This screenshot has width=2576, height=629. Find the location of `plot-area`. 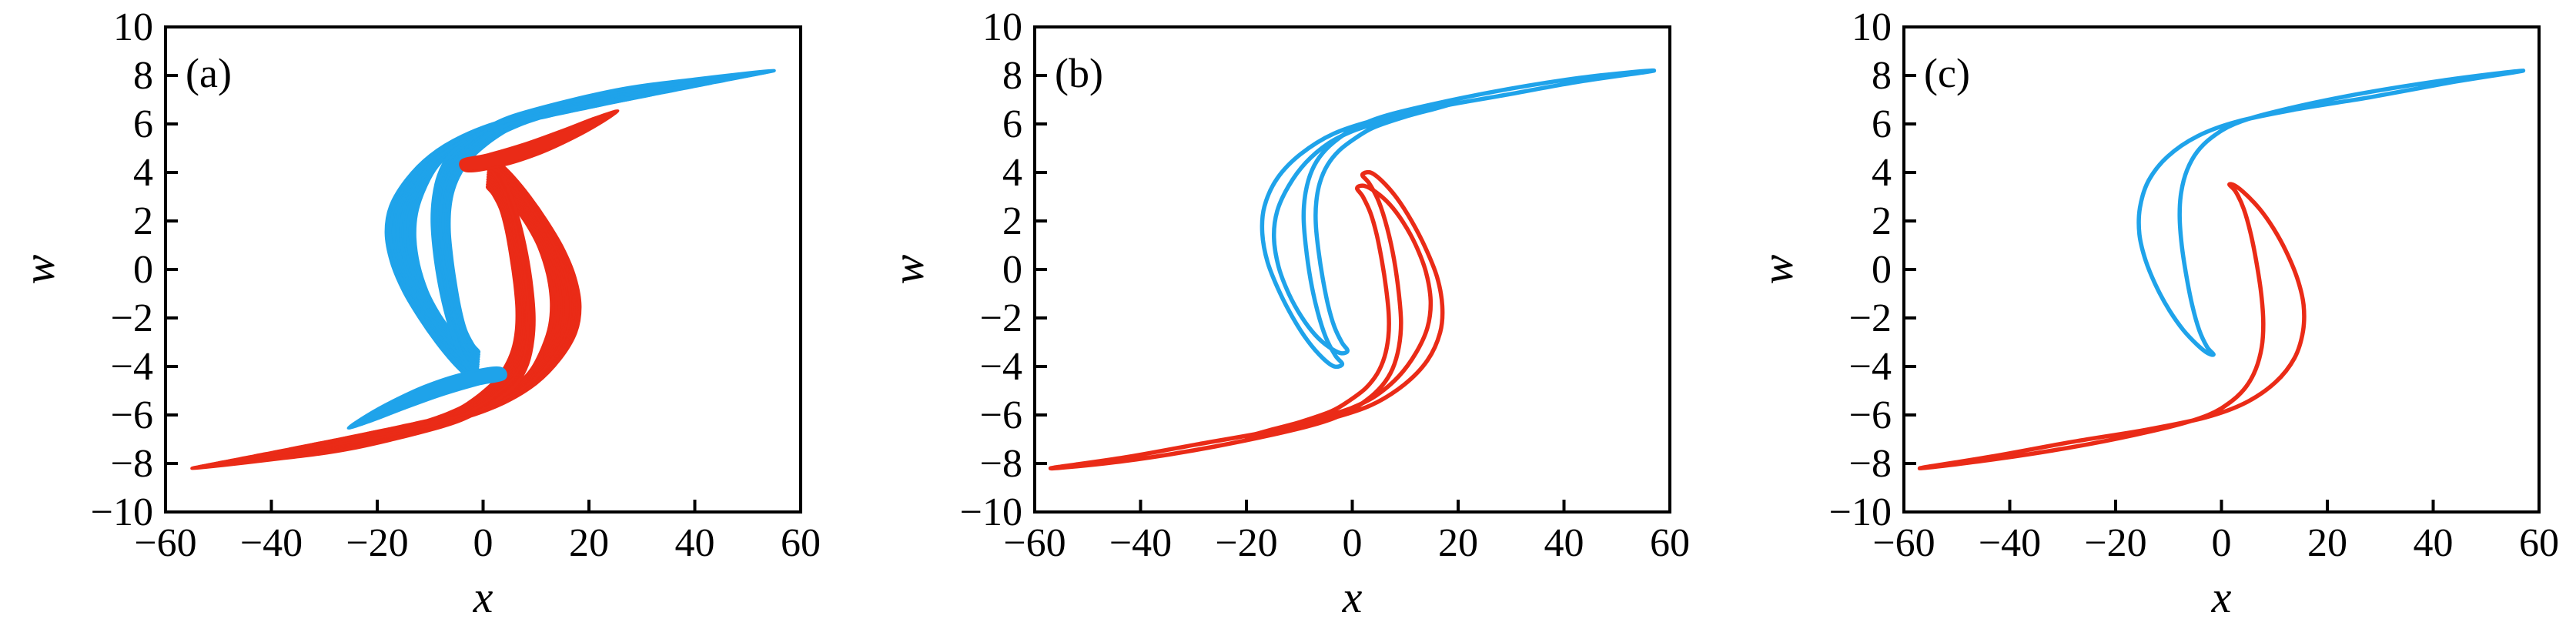

plot-area is located at coordinates (483, 269).